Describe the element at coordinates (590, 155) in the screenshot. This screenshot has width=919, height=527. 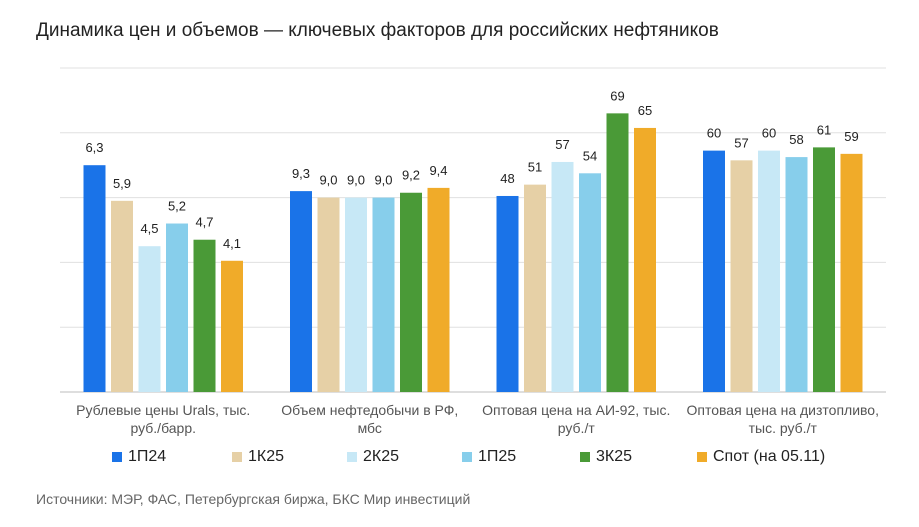
I see `data-label: 54` at that location.